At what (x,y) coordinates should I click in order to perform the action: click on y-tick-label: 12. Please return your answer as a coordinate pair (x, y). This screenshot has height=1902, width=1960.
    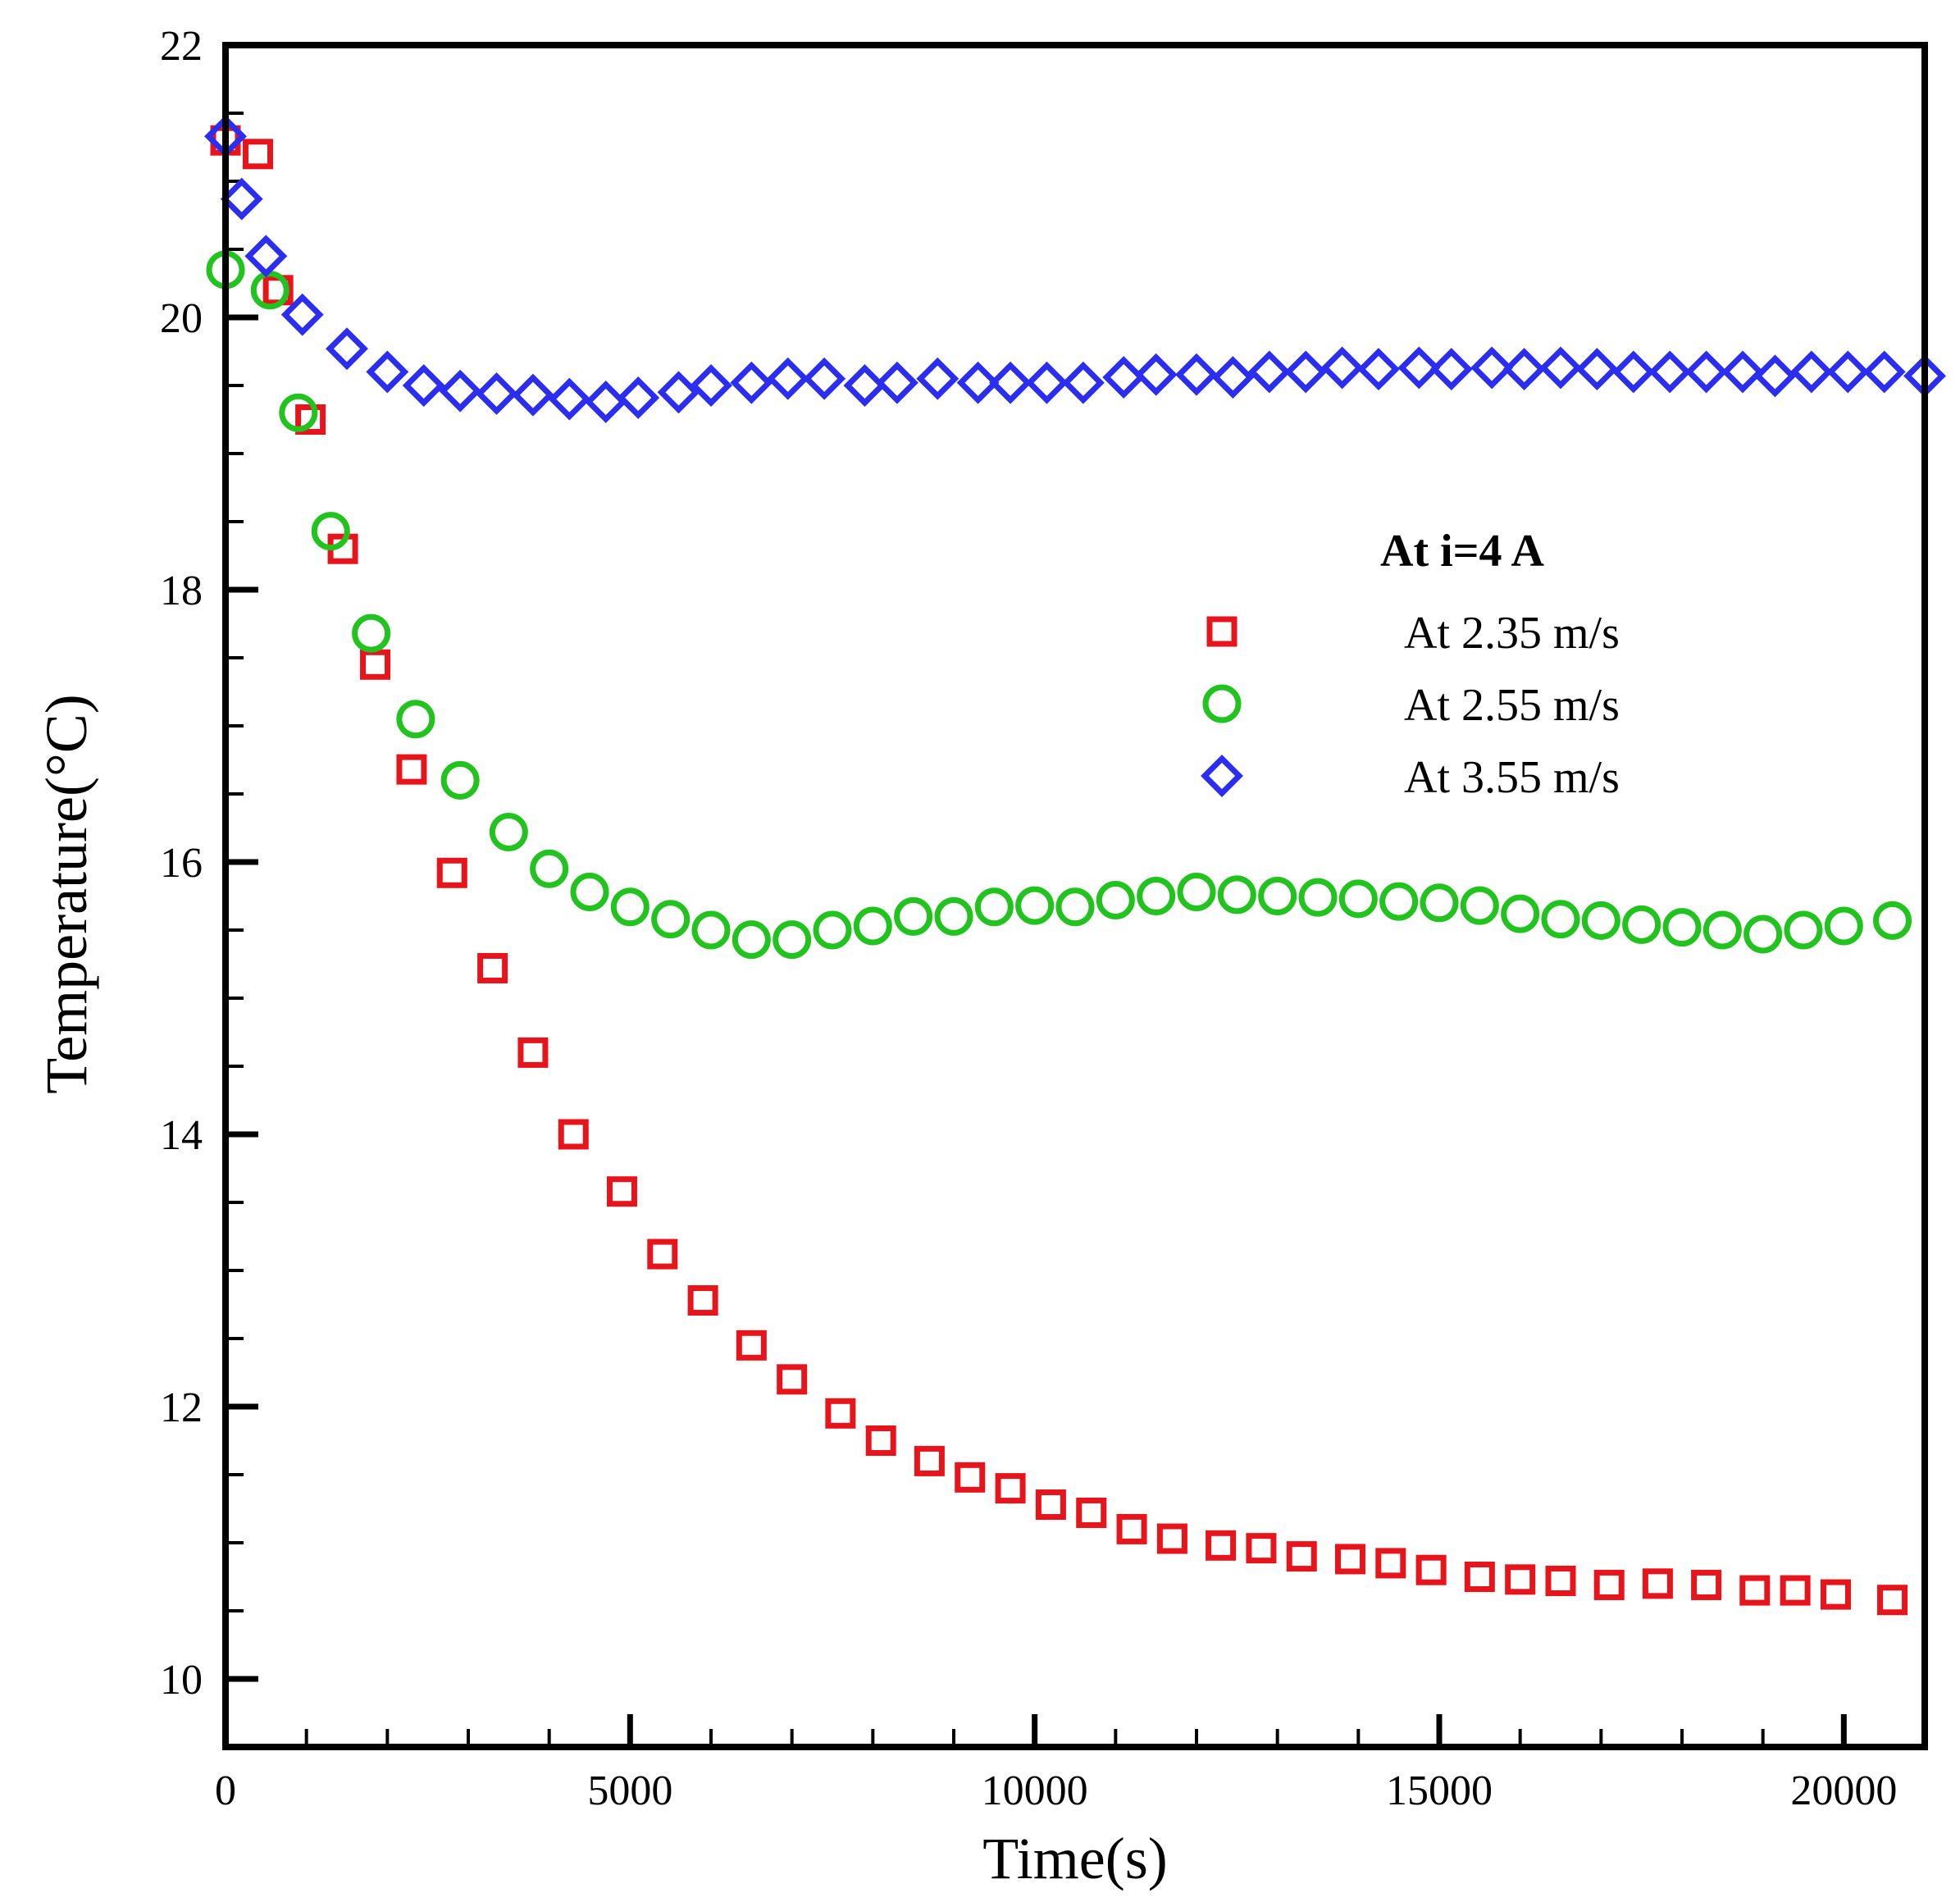
    Looking at the image, I should click on (182, 1407).